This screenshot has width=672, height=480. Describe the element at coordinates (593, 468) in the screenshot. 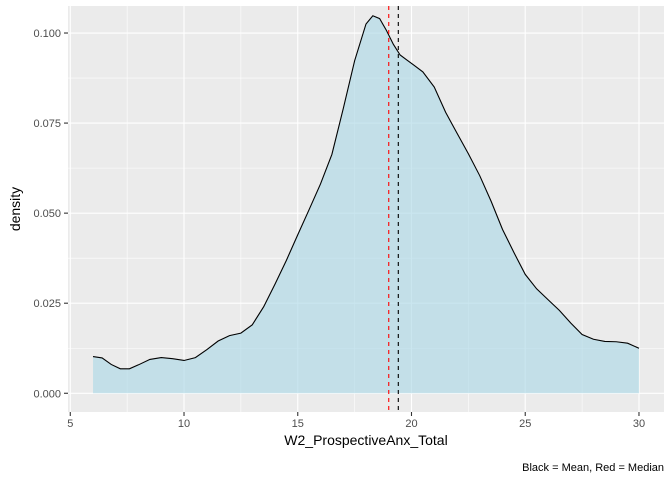

I see `chart-caption: Black = Mean, Red = Median` at that location.